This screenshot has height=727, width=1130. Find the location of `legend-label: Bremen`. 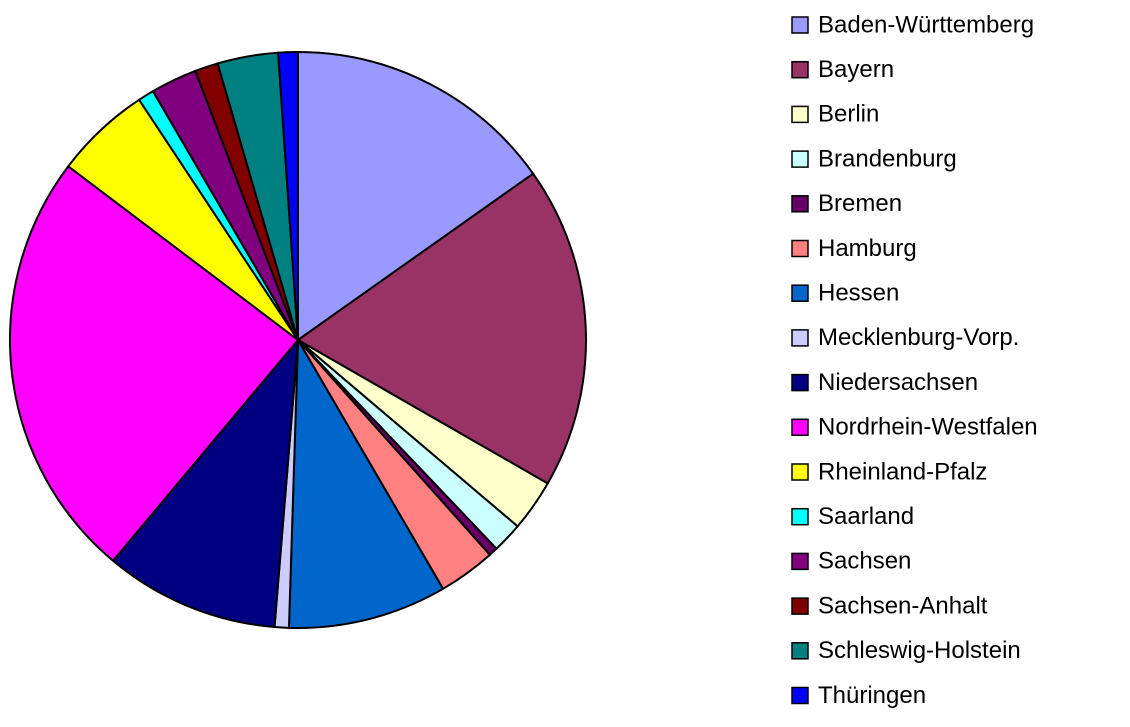

legend-label: Bremen is located at coordinates (860, 203).